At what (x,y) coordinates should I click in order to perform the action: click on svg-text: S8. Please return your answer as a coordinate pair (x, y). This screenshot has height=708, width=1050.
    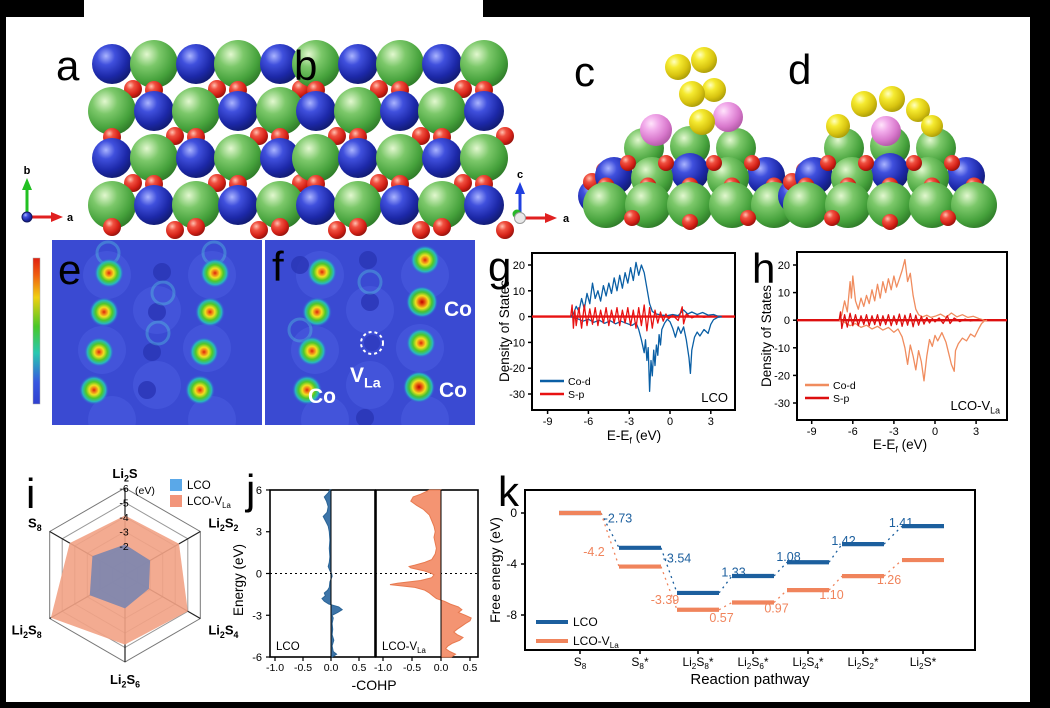
    Looking at the image, I should click on (35, 524).